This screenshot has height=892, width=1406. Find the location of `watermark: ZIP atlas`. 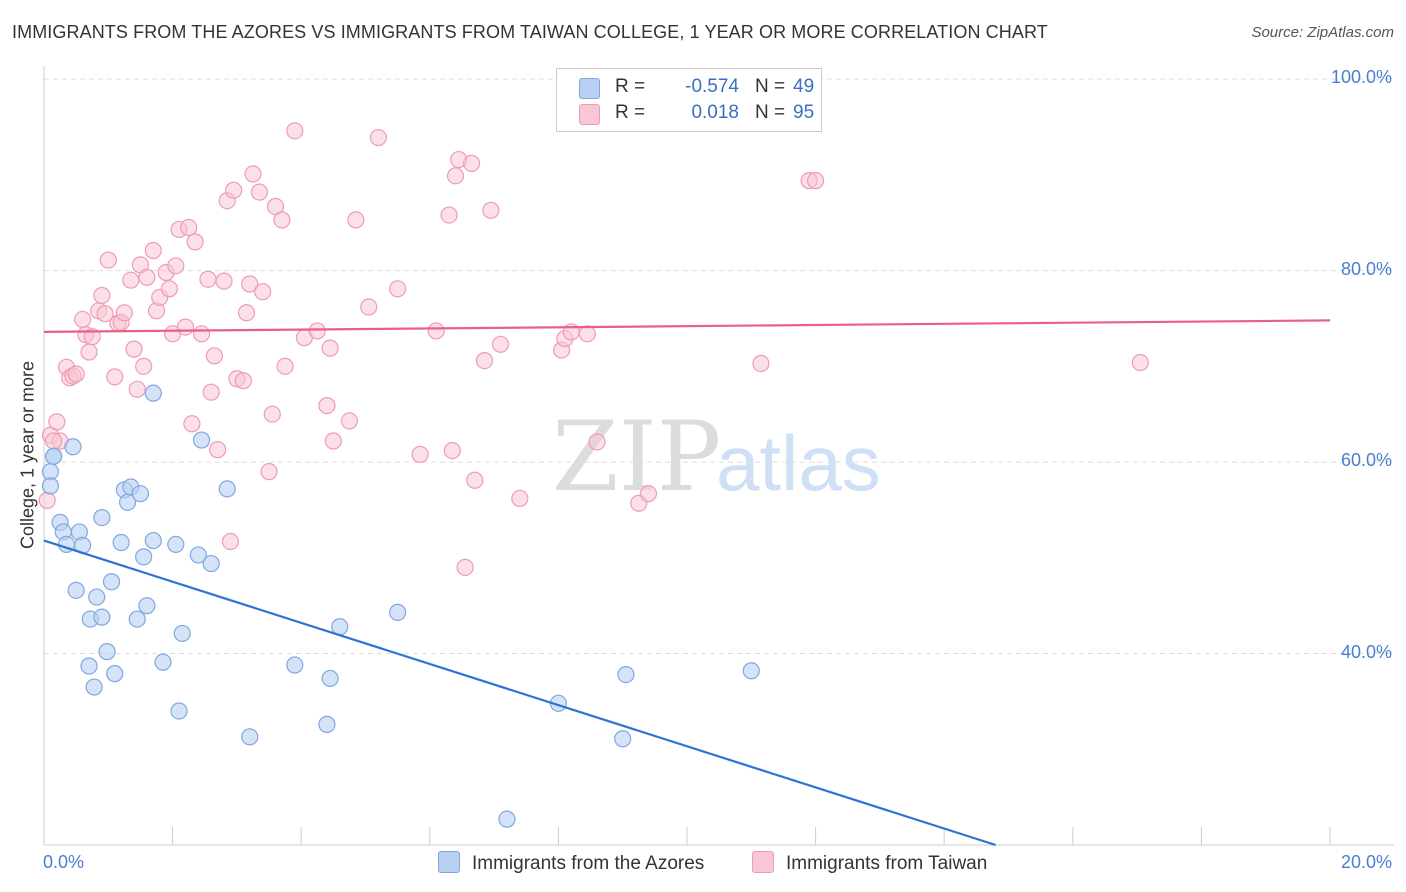

watermark: ZIP atlas is located at coordinates (716, 457).